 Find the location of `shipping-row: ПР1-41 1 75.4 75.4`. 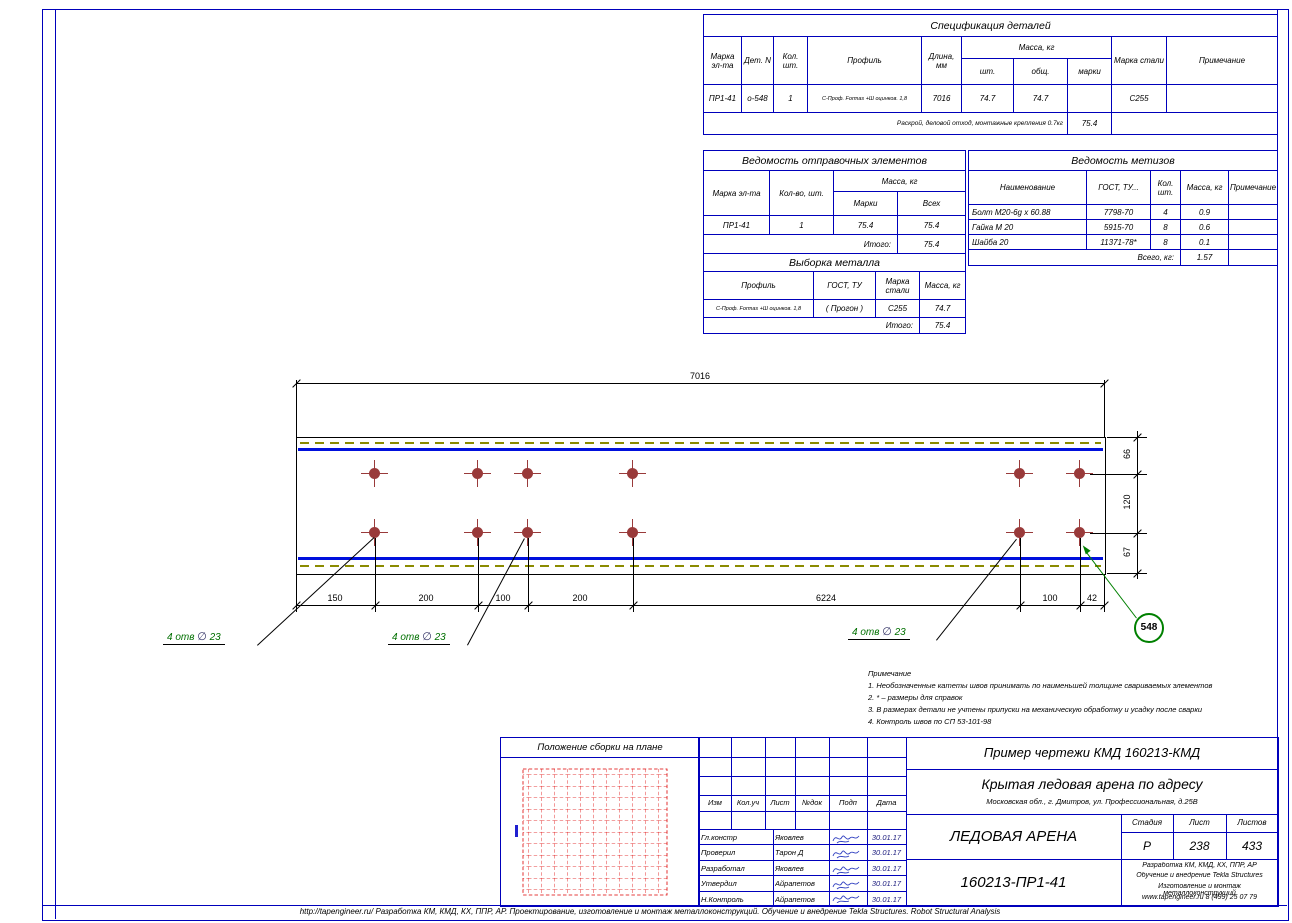

shipping-row: ПР1-41 1 75.4 75.4 is located at coordinates (835, 225).